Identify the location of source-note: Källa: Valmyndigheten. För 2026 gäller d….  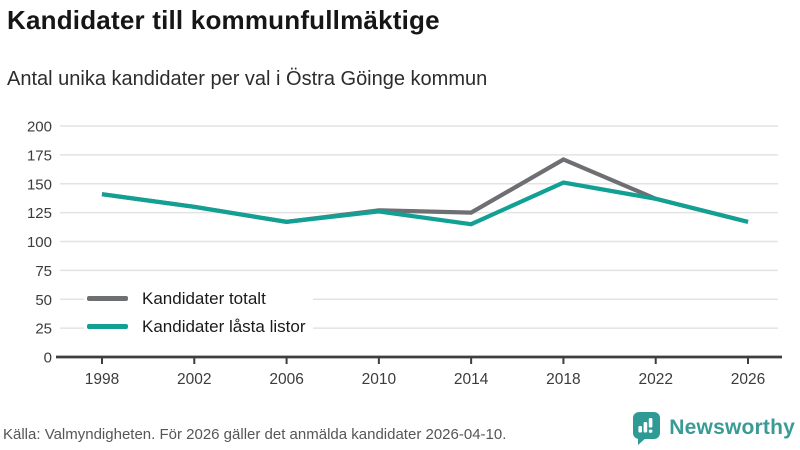
(255, 434).